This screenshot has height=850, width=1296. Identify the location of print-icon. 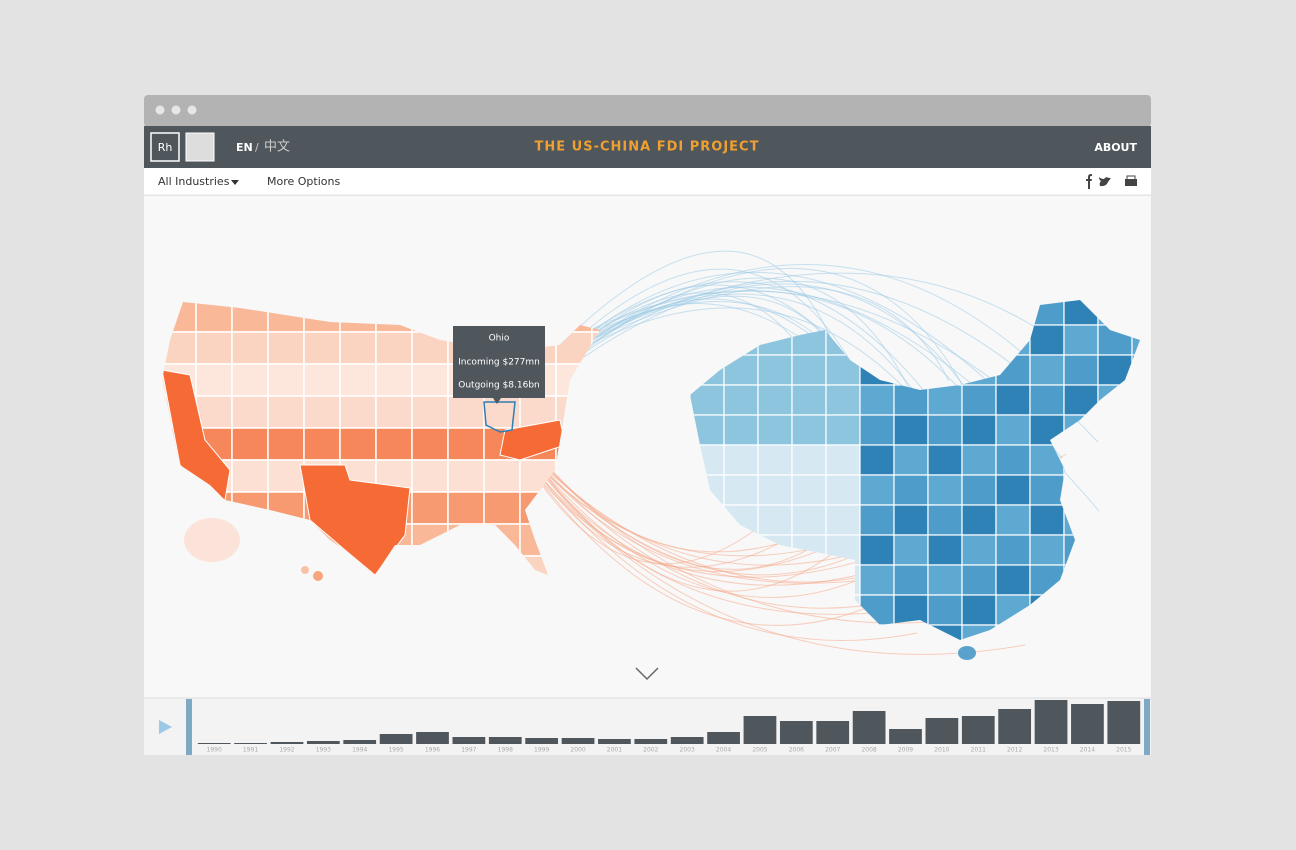
(1131, 182).